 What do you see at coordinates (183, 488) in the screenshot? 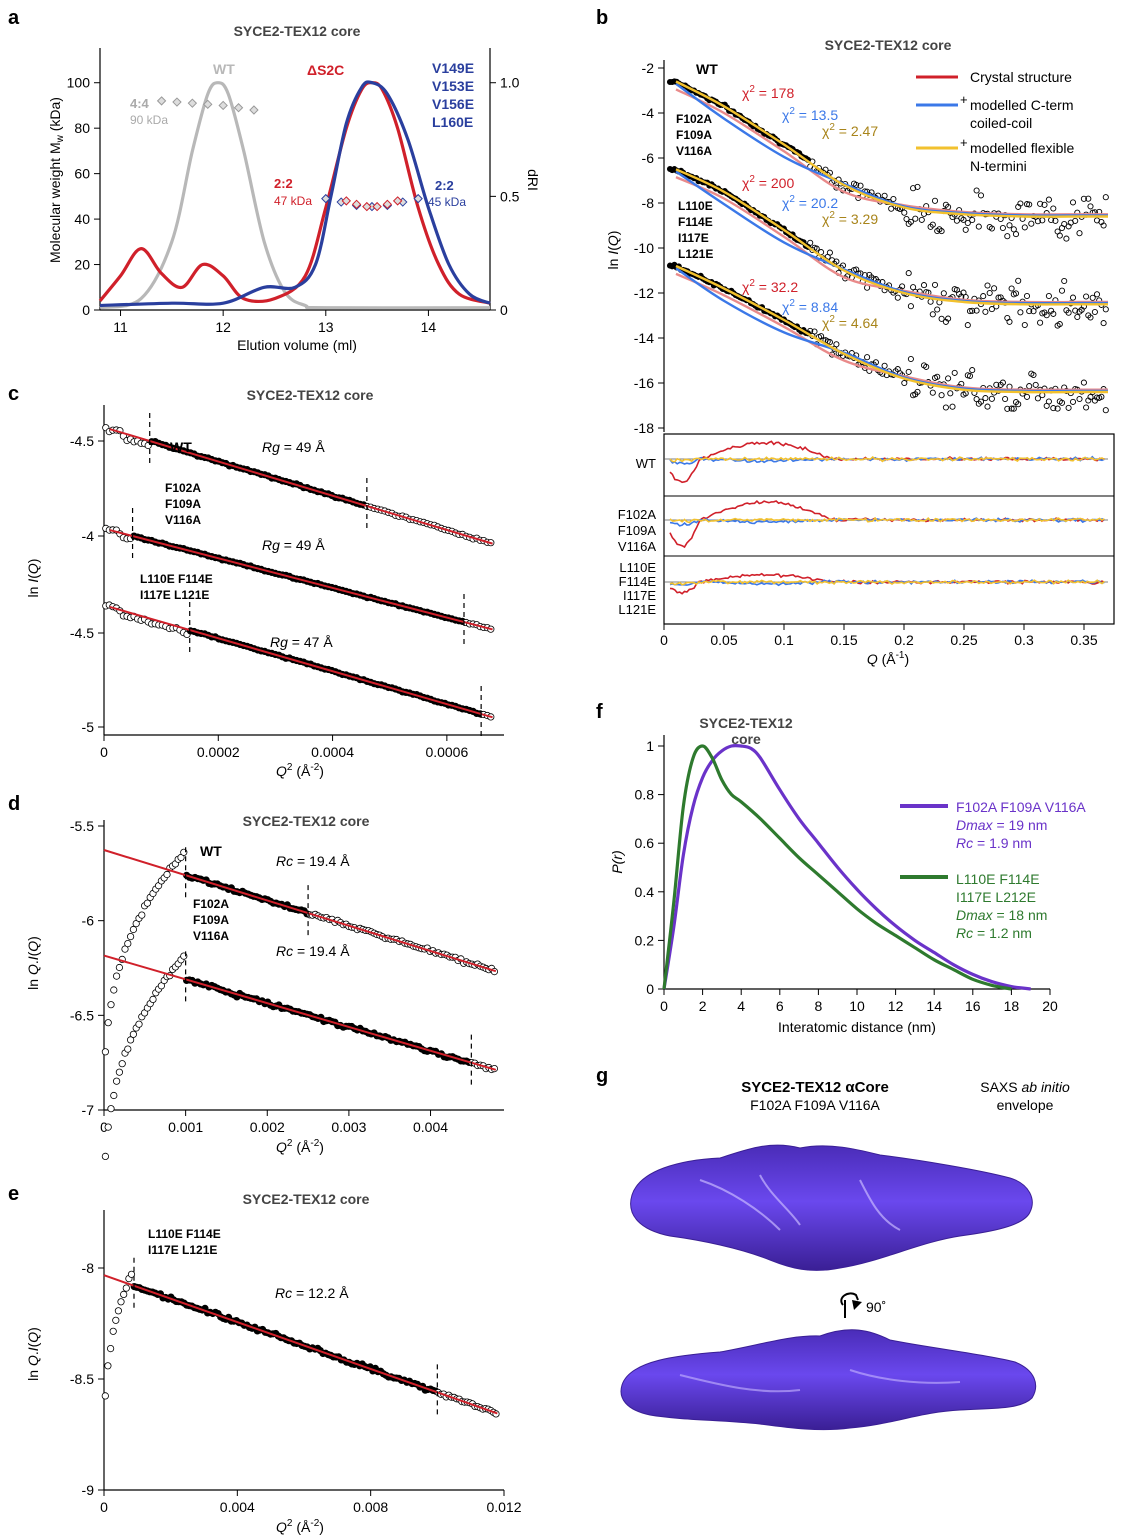
I see `c-label-m1-1: F102A` at bounding box center [183, 488].